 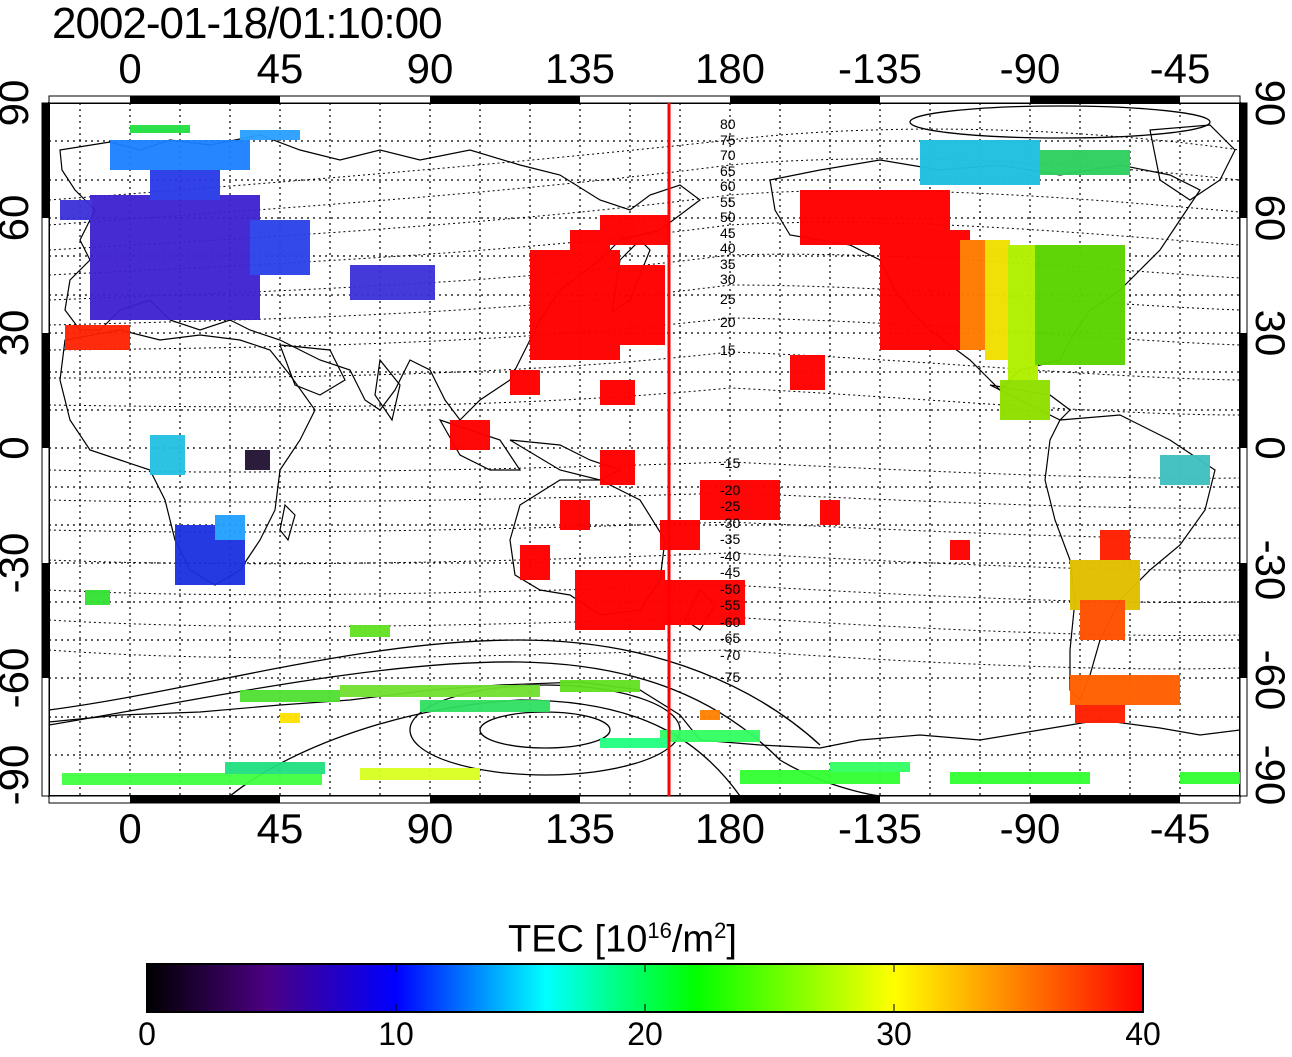 What do you see at coordinates (1269, 680) in the screenshot?
I see `right-tick: -60` at bounding box center [1269, 680].